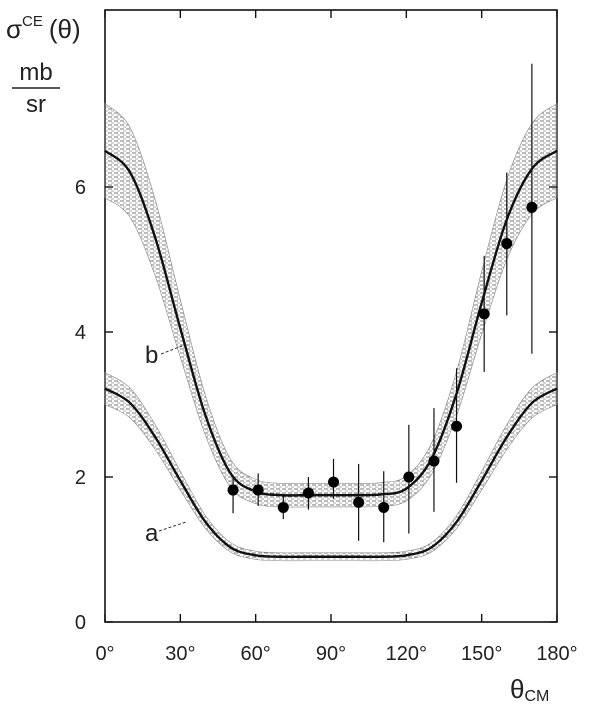  I want to click on y-axis-unit: mb sr, so click(36, 88).